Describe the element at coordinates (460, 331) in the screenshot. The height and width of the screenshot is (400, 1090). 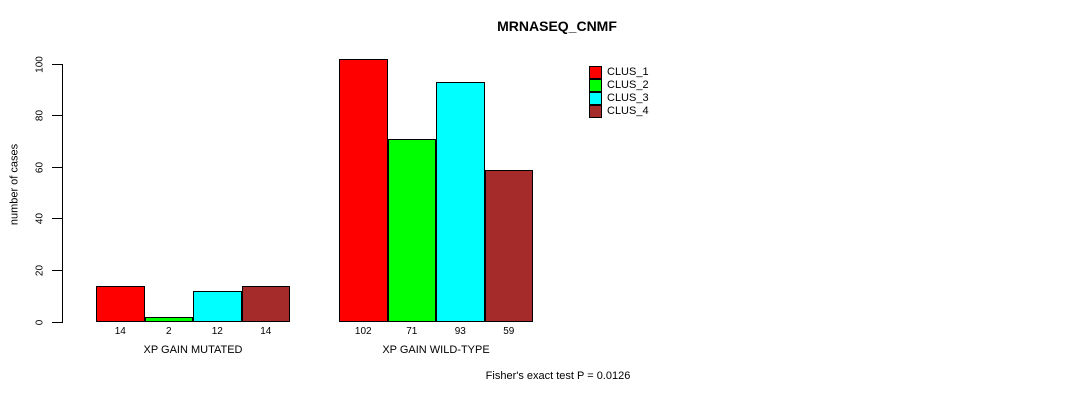
I see `bar-value-label: 93` at that location.